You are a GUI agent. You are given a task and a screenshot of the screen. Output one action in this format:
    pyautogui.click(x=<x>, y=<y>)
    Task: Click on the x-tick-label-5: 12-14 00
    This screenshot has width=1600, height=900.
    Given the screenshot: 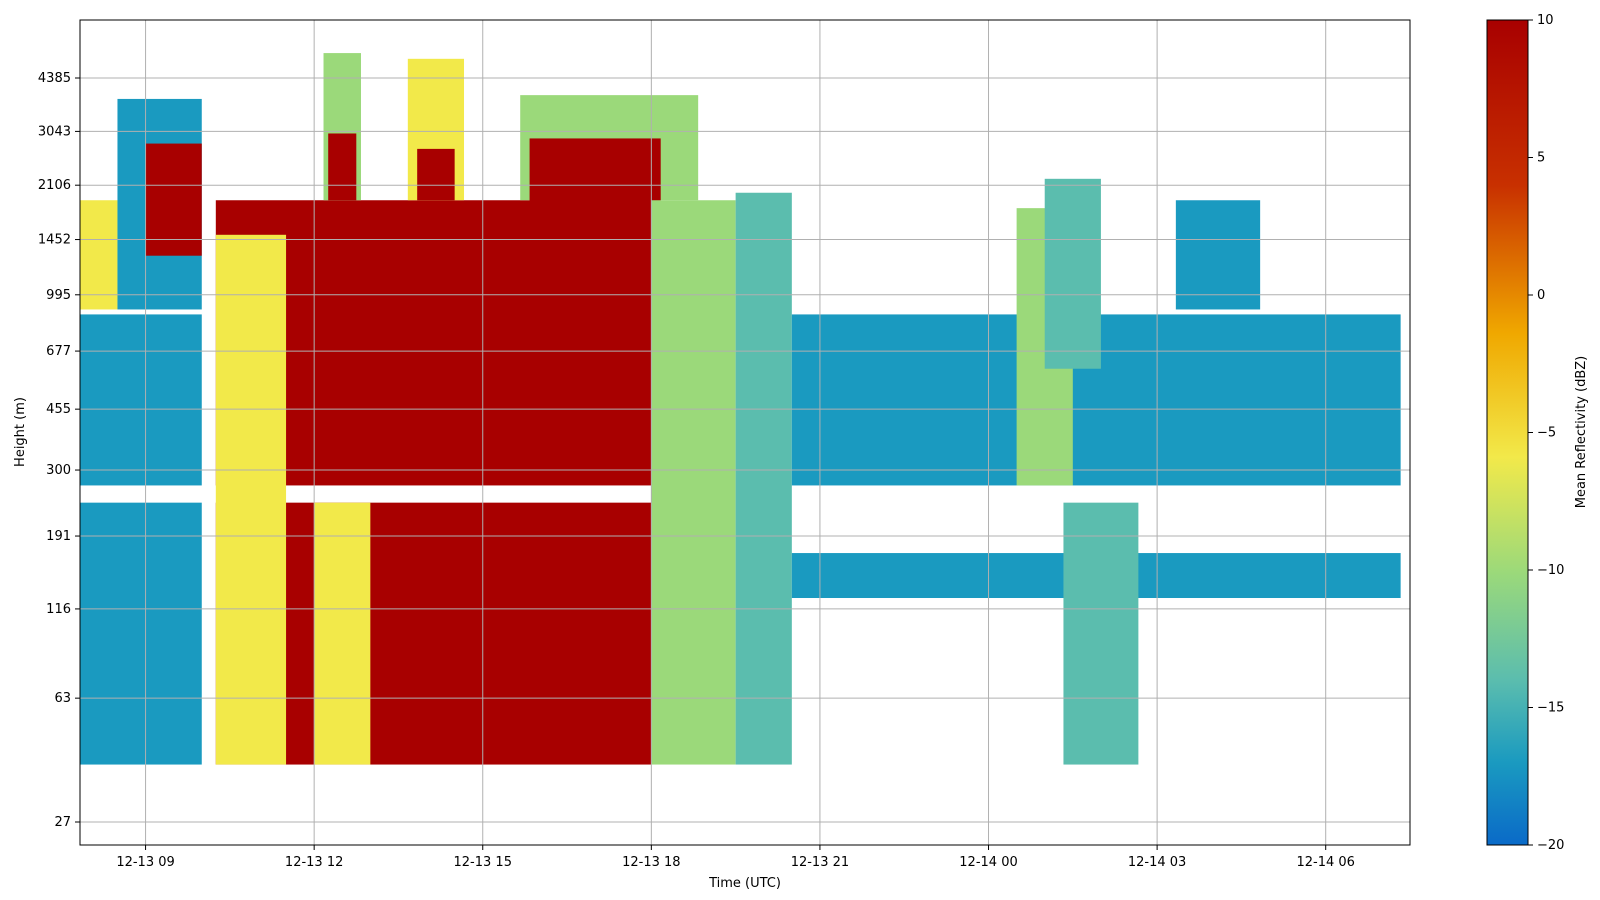 What is the action you would take?
    pyautogui.click(x=988, y=862)
    